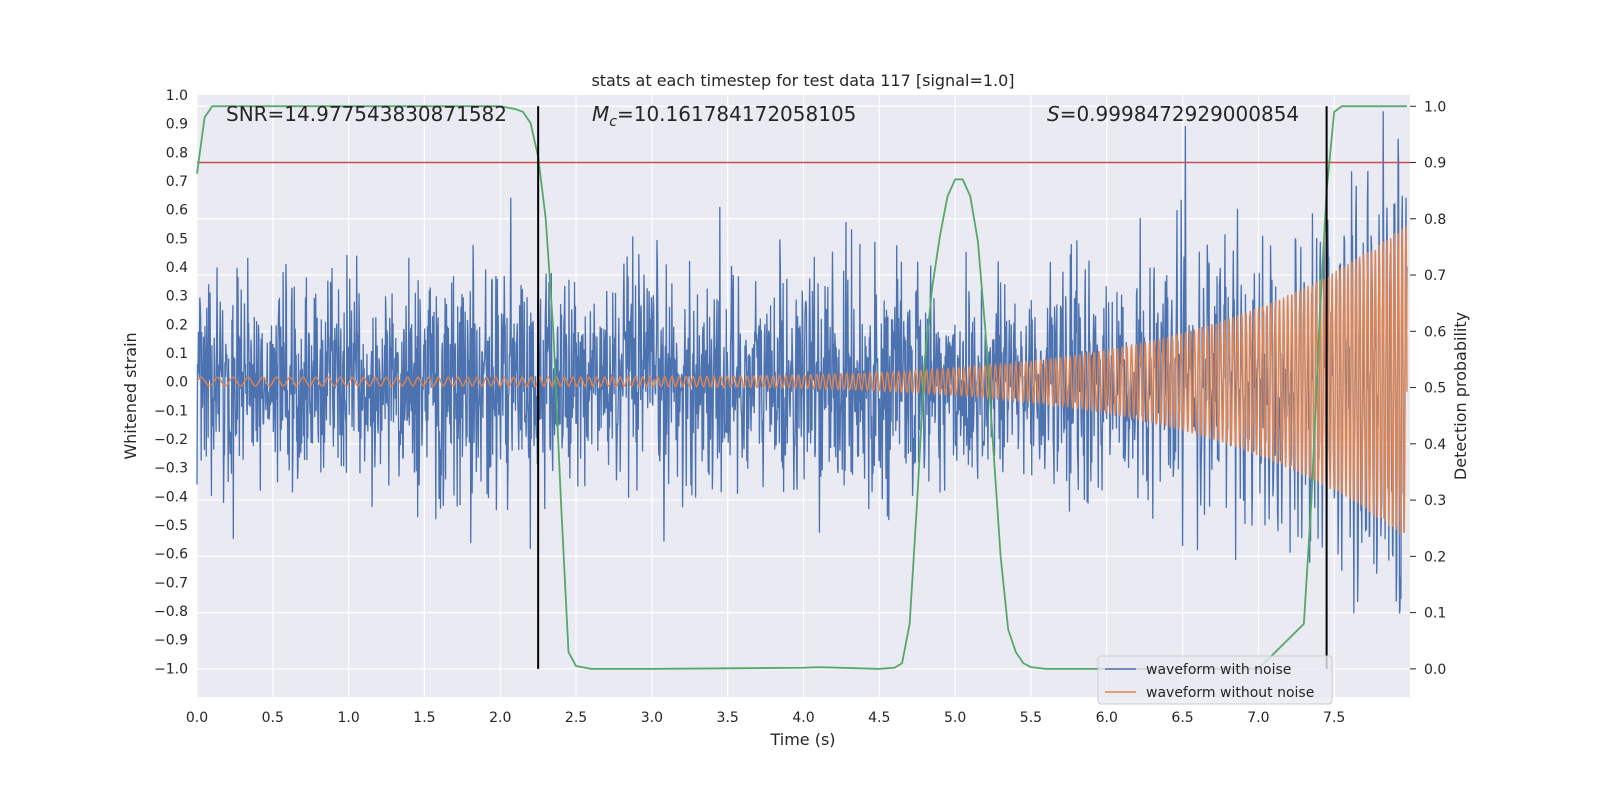 This screenshot has height=800, width=1600. What do you see at coordinates (955, 718) in the screenshot?
I see `x-tick-label: 5.0` at bounding box center [955, 718].